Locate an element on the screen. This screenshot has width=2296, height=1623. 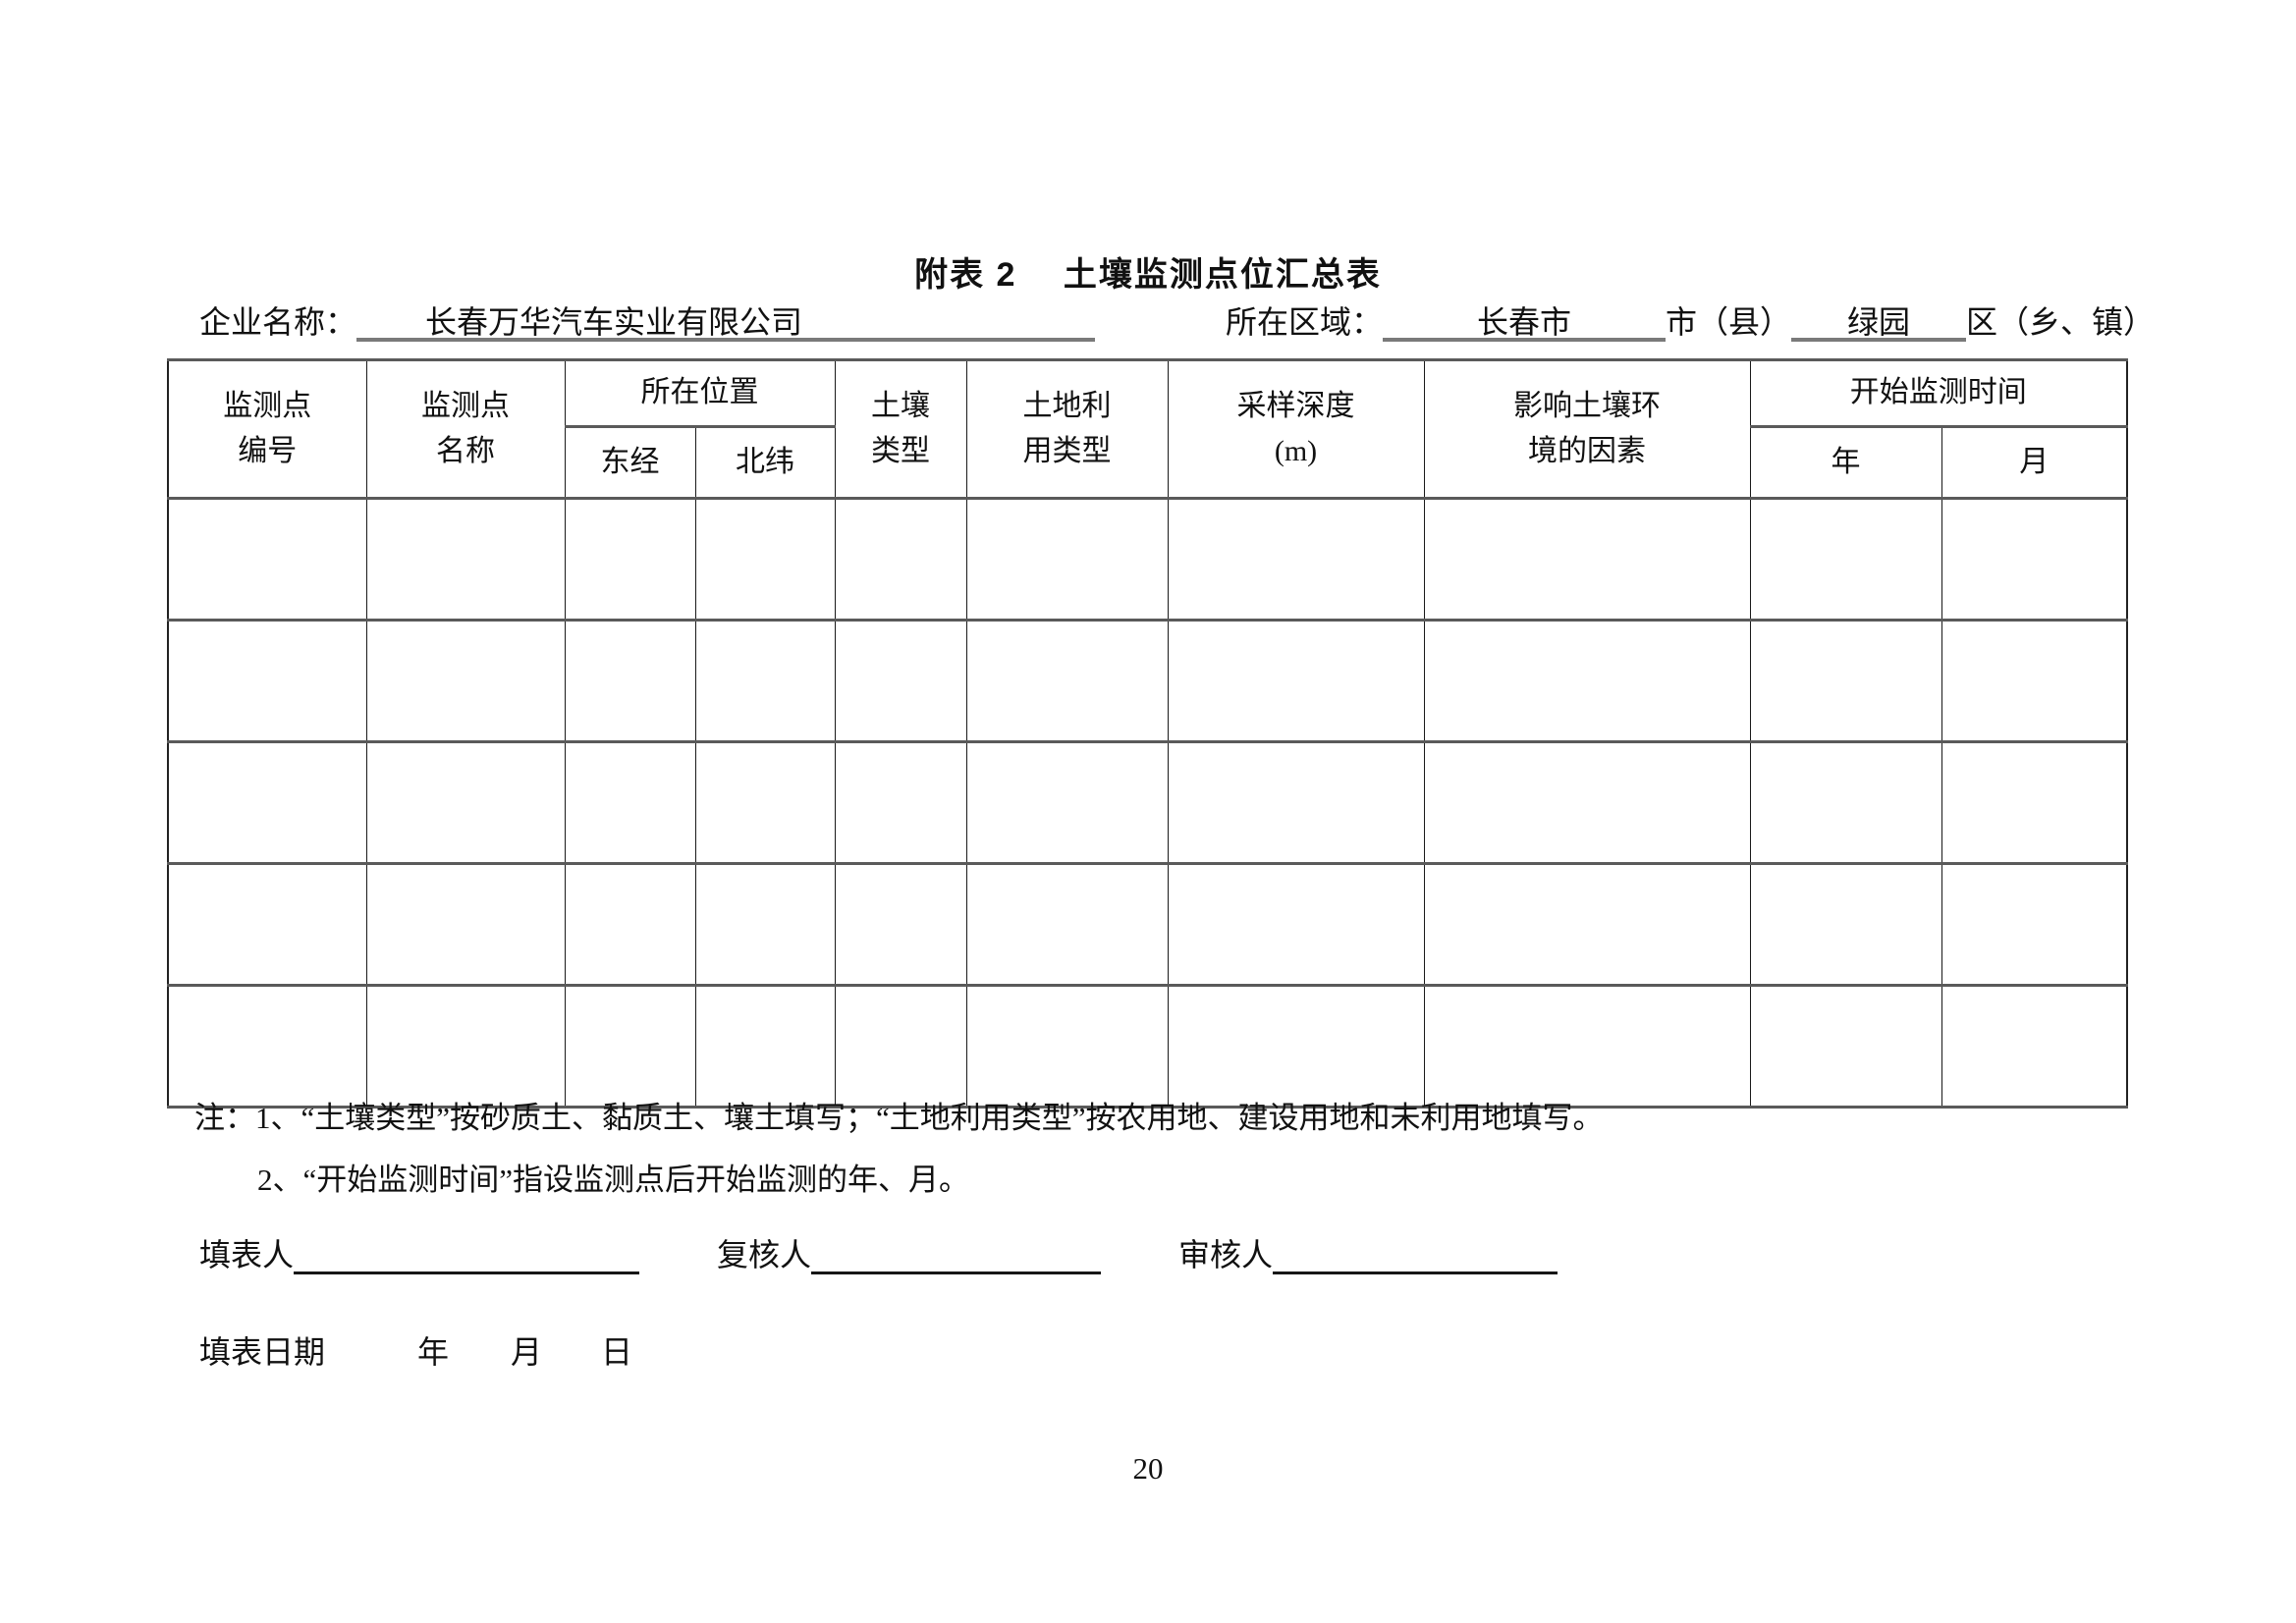
region-group: 所在区域： 长春市 市（县） 绿园 区（乡、镇） is located at coordinates (1690, 322).